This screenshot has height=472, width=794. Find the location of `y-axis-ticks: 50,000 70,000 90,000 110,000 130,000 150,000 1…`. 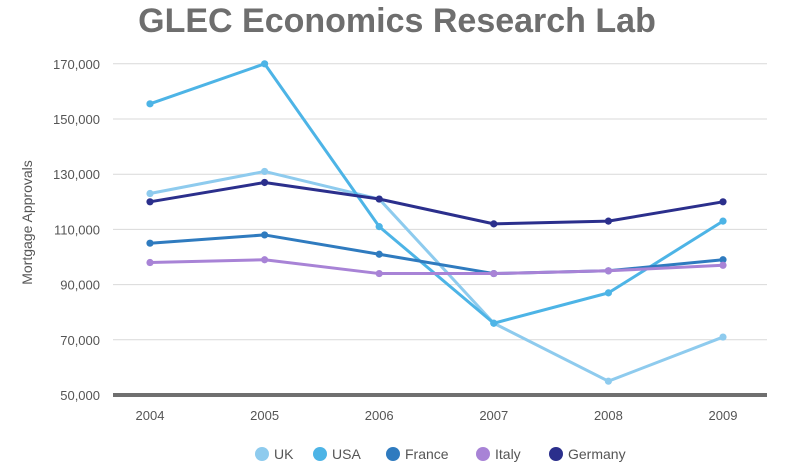

y-axis-ticks: 50,000 70,000 90,000 110,000 130,000 150,000 1… is located at coordinates (76, 230).